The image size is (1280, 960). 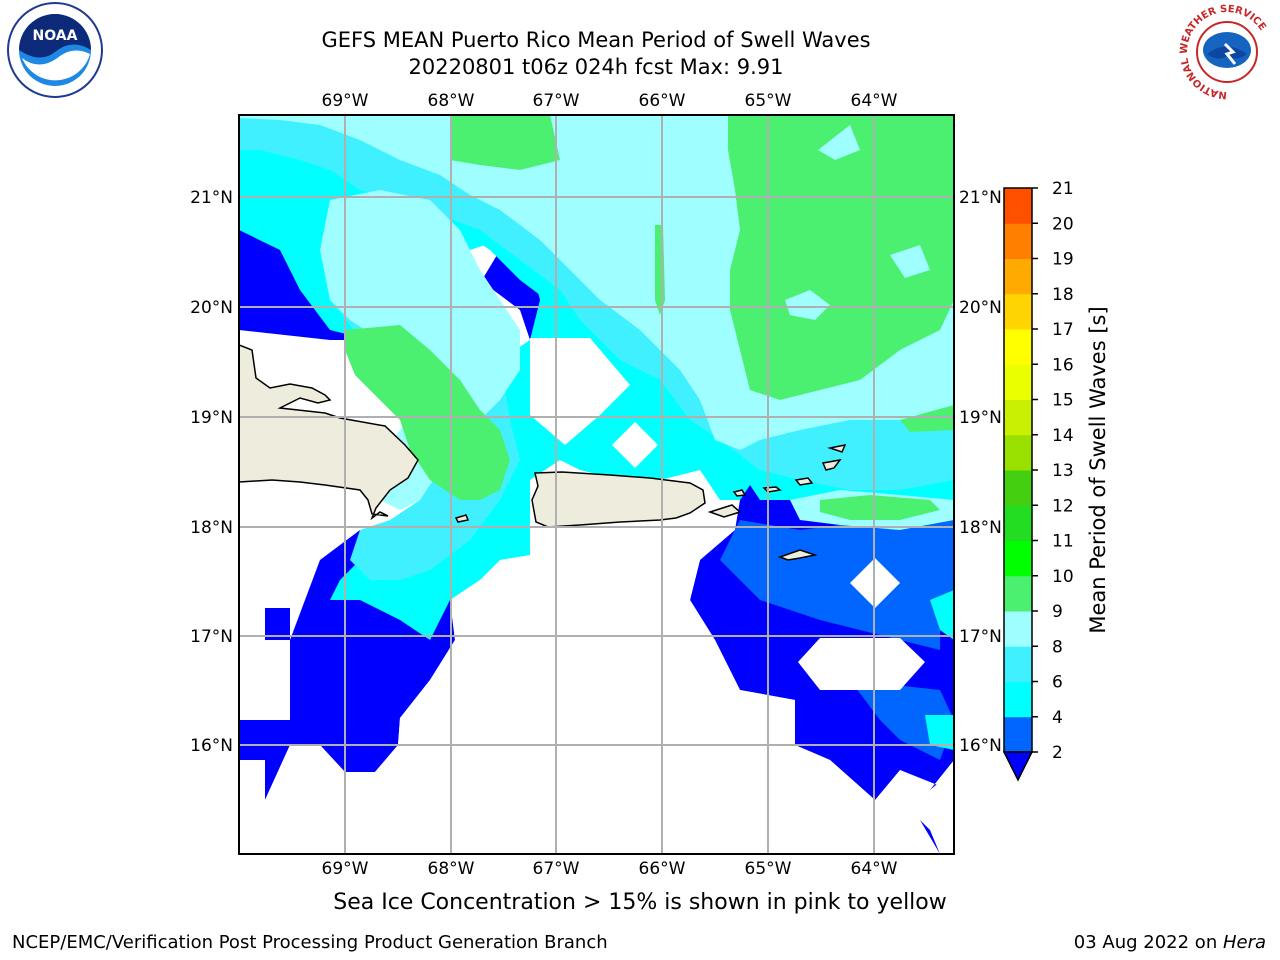 What do you see at coordinates (1148, 942) in the screenshot?
I see `footer-date-text: 03 Aug 2022 on` at bounding box center [1148, 942].